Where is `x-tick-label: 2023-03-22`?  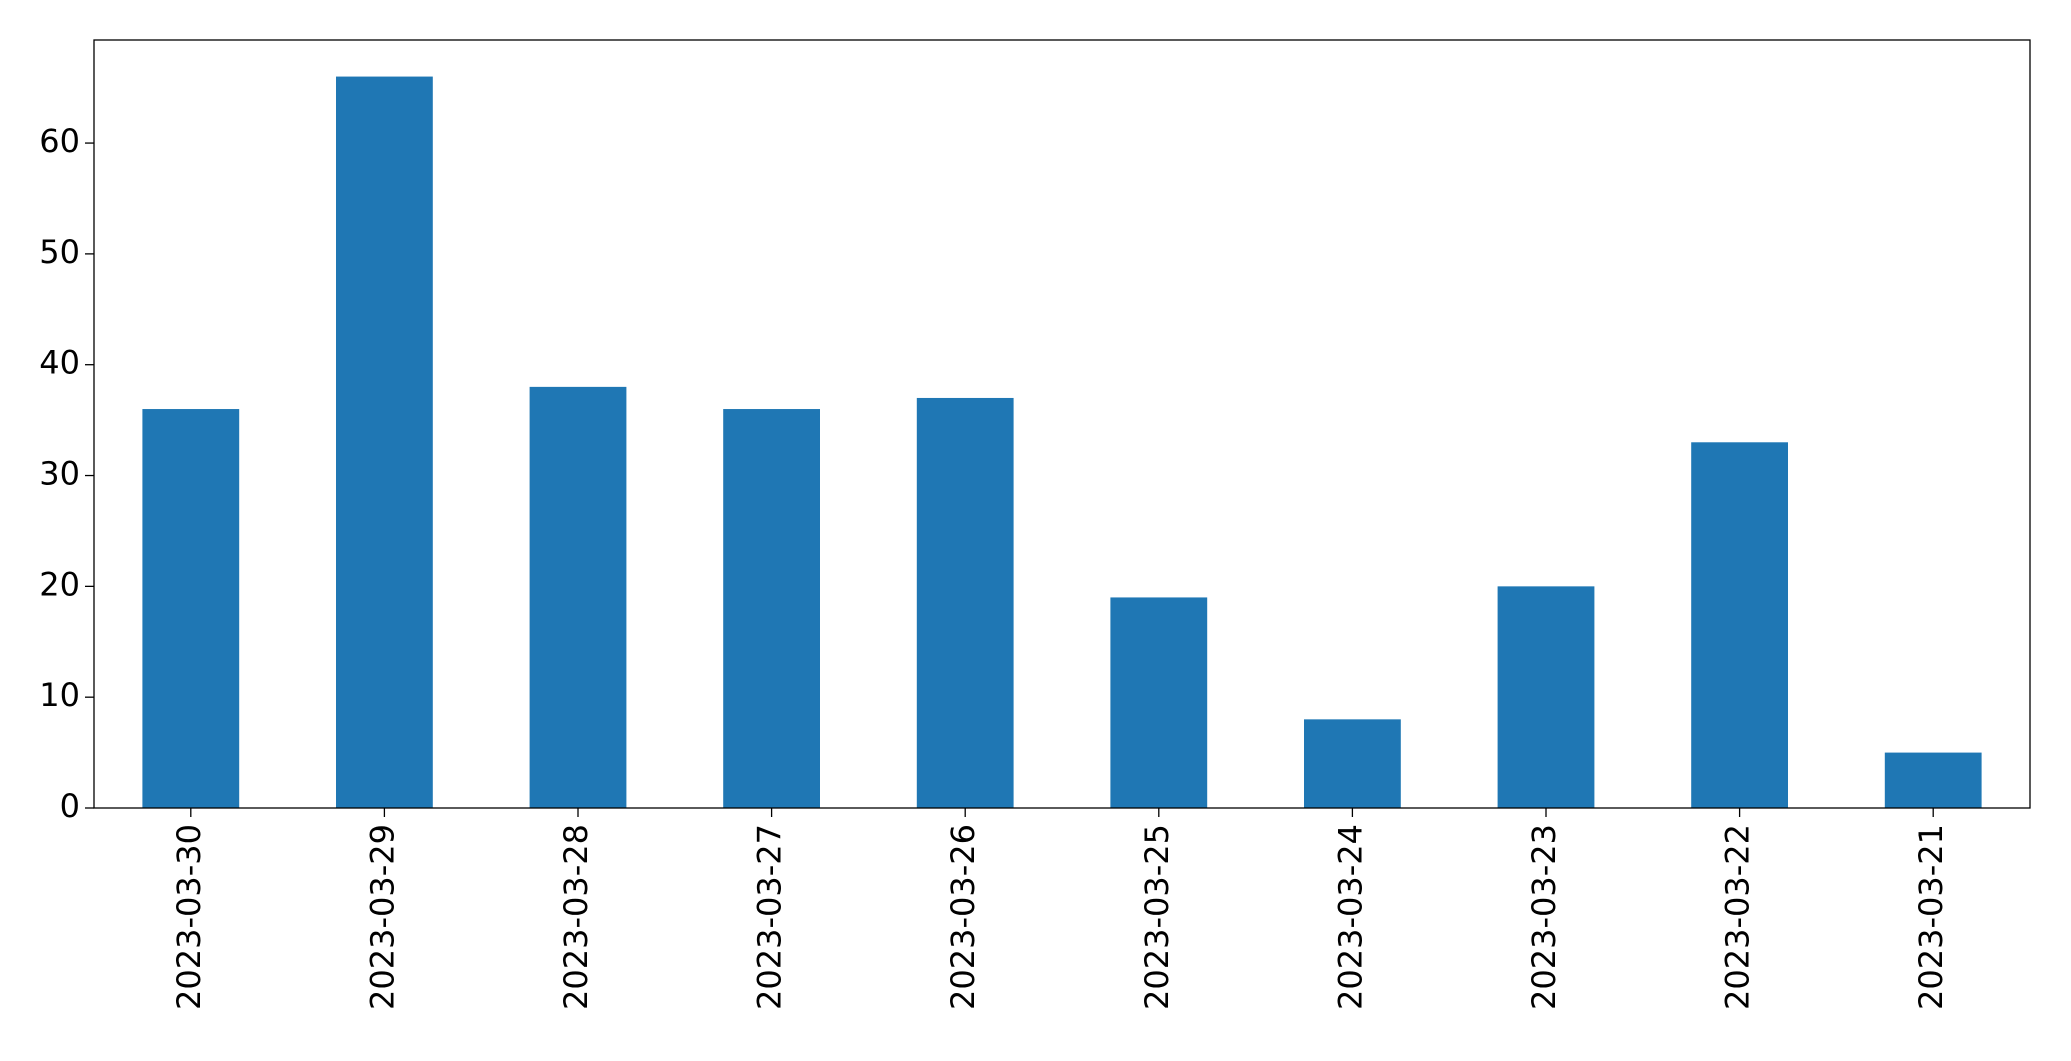 x-tick-label: 2023-03-22 is located at coordinates (1738, 917).